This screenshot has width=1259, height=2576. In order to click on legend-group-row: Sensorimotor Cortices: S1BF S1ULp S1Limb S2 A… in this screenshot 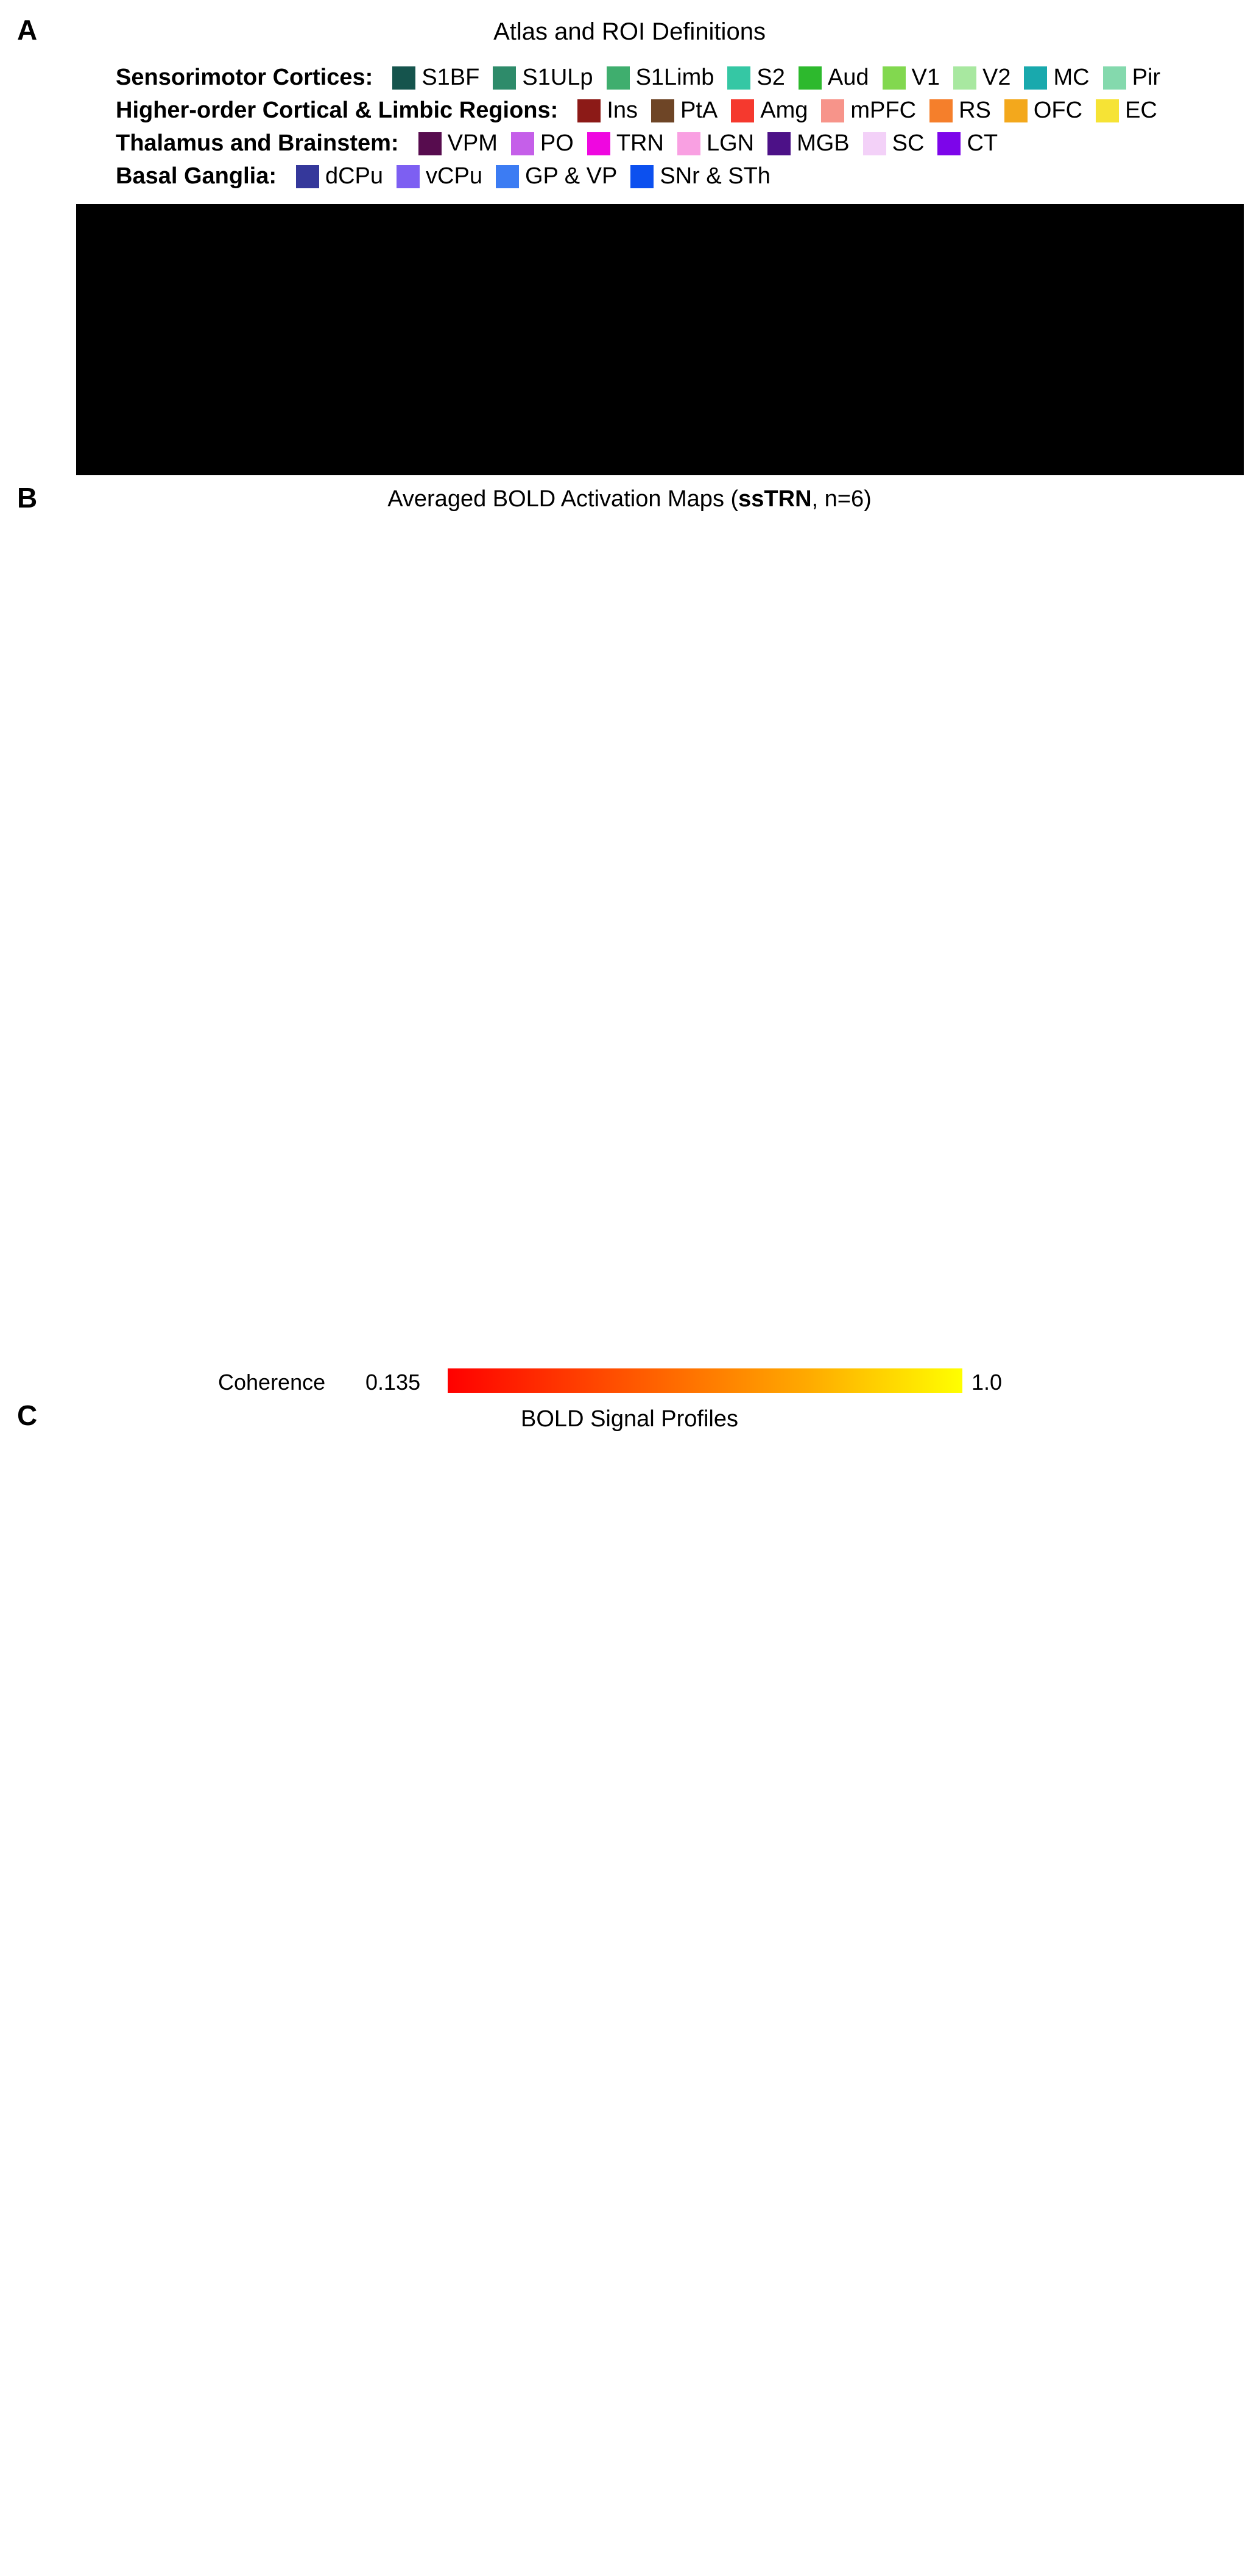, I will do `click(638, 78)`.